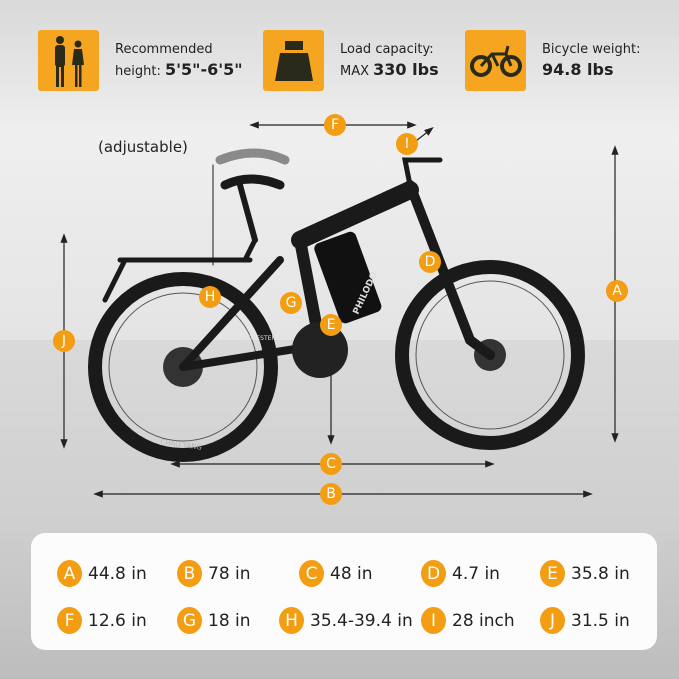  Describe the element at coordinates (189, 620) in the screenshot. I see `spec-letter: G` at that location.